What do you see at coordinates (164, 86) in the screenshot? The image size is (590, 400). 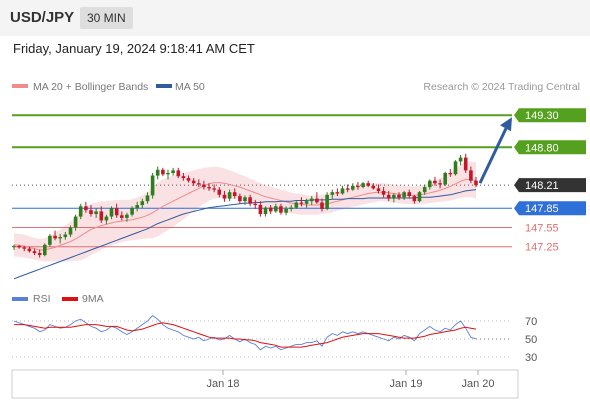 I see `ma50-legend-swatch` at bounding box center [164, 86].